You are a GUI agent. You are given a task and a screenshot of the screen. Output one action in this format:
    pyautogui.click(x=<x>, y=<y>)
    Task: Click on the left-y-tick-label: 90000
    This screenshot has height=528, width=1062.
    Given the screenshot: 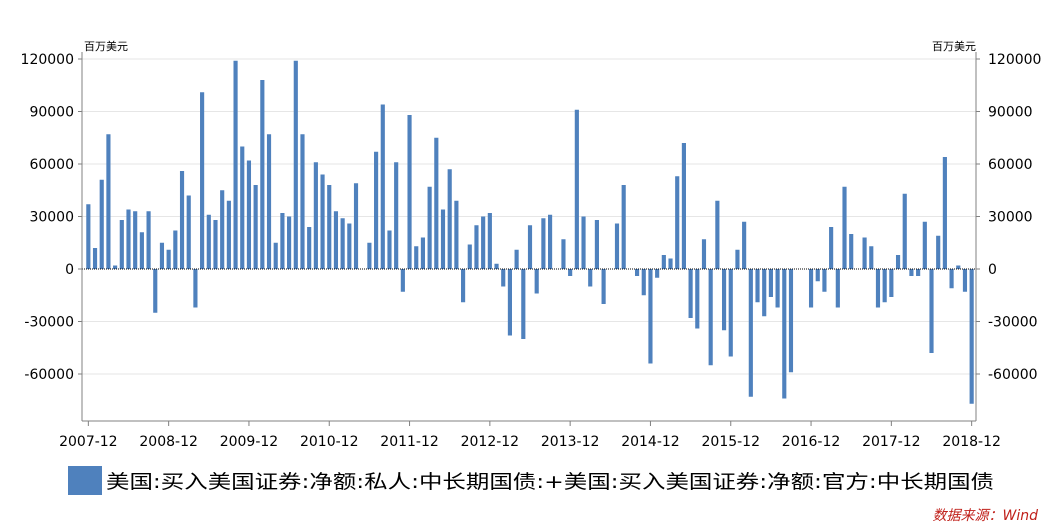 What is the action you would take?
    pyautogui.click(x=51, y=113)
    